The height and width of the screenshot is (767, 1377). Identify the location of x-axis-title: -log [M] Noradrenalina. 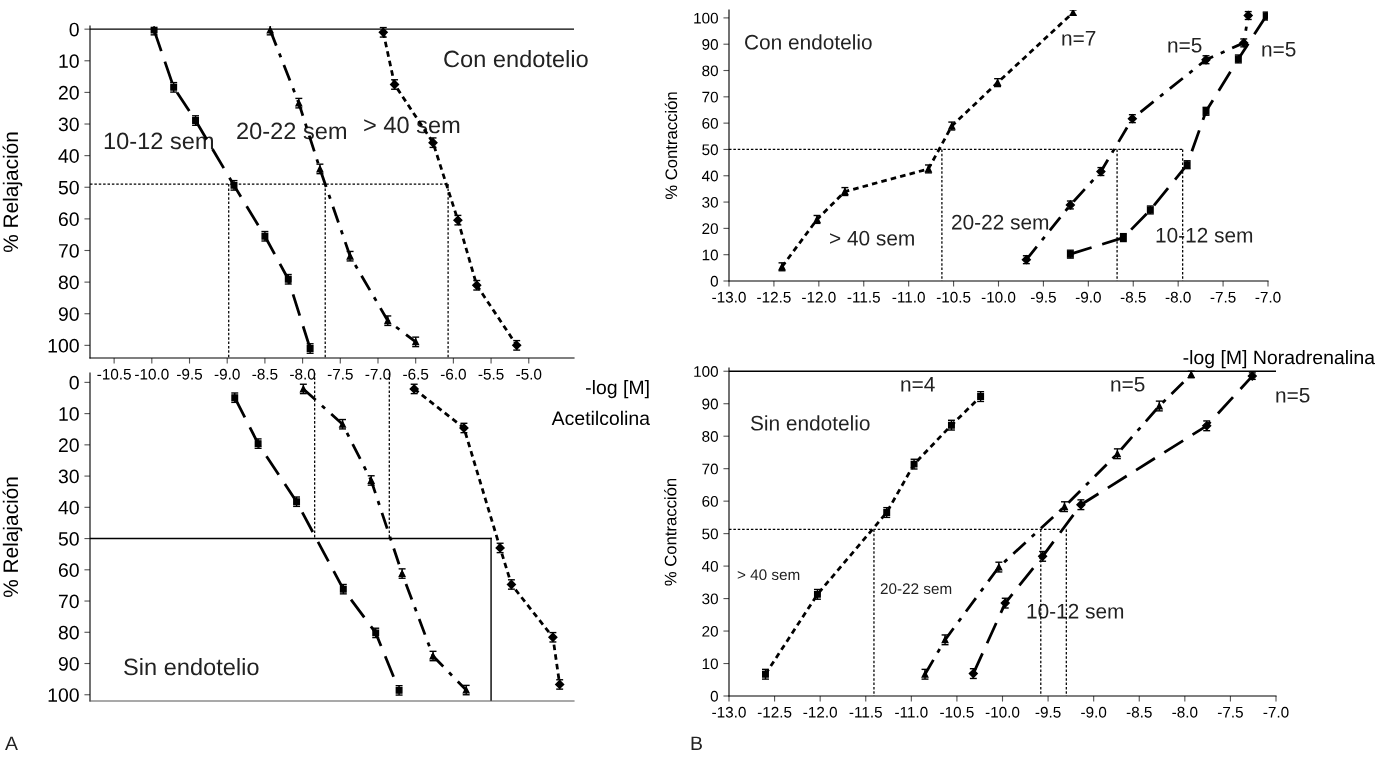
(1279, 359).